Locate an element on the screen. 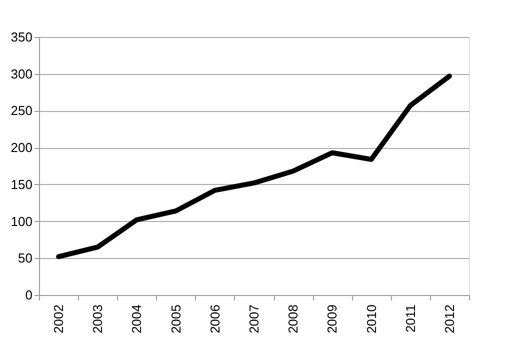  x-tick-label: 2011 is located at coordinates (410, 318).